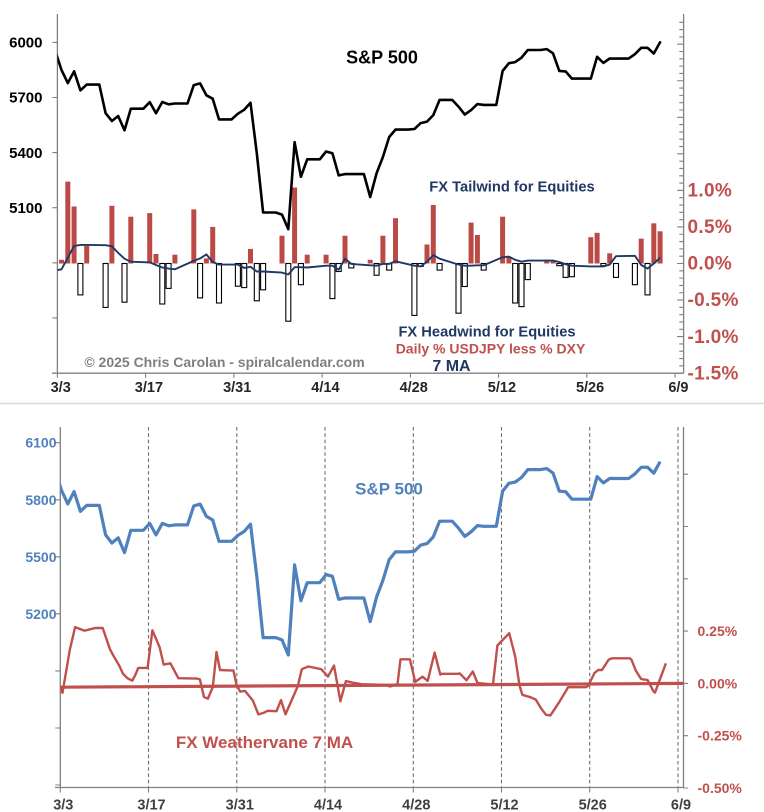 This screenshot has width=764, height=812. What do you see at coordinates (486, 333) in the screenshot?
I see `svg-text: FX Headwind for Equities` at bounding box center [486, 333].